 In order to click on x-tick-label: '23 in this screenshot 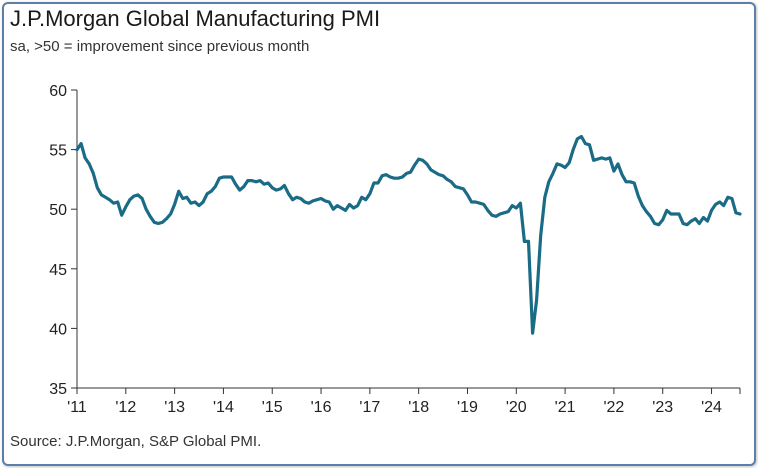, I will do `click(662, 407)`.